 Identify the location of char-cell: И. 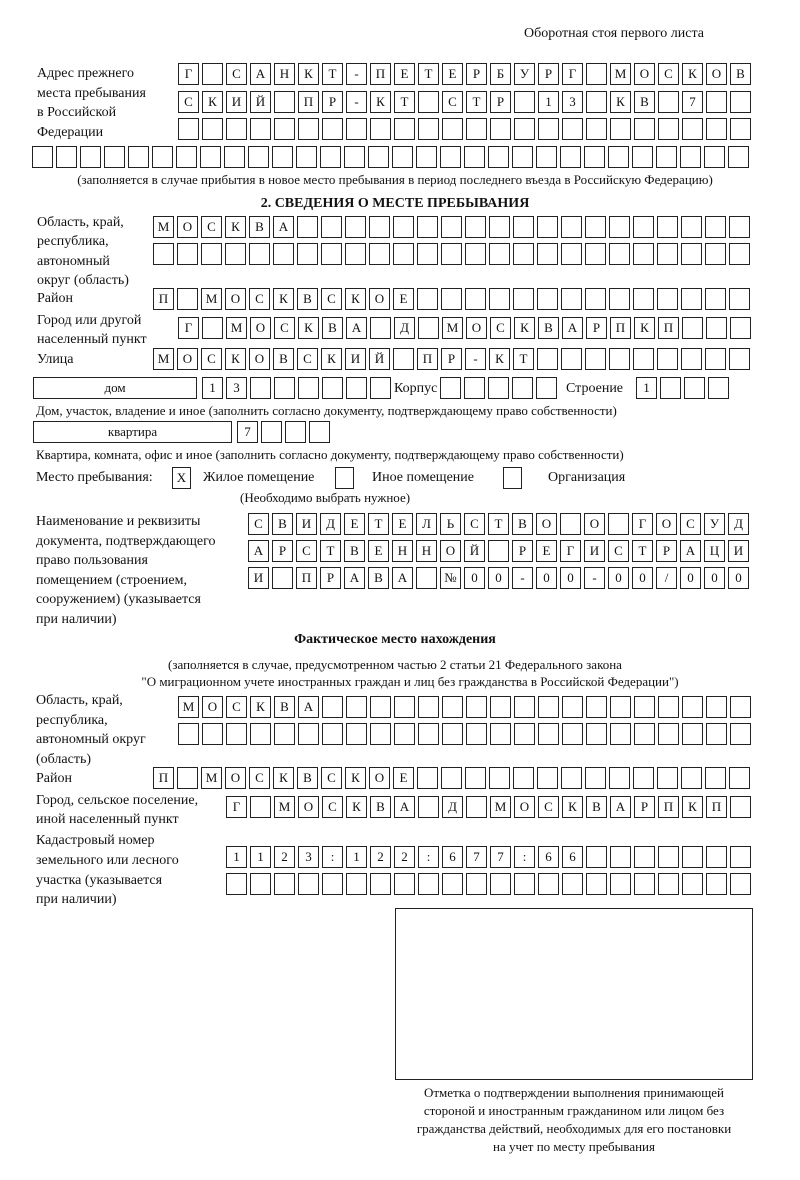
(258, 578).